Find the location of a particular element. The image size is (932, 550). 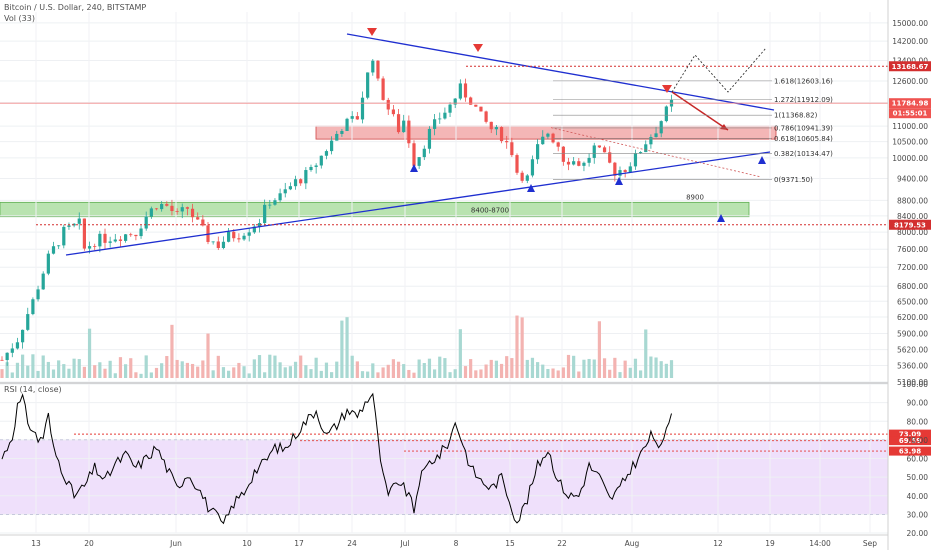

price-tick-label: 5360.00 is located at coordinates (912, 365).